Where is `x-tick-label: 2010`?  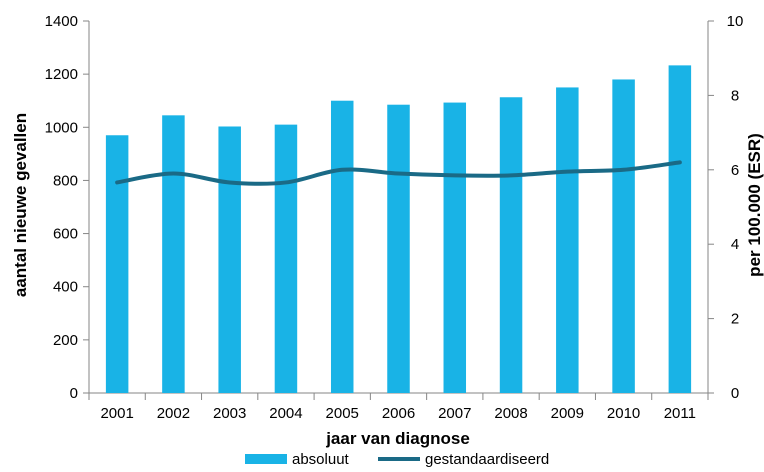 x-tick-label: 2010 is located at coordinates (623, 413).